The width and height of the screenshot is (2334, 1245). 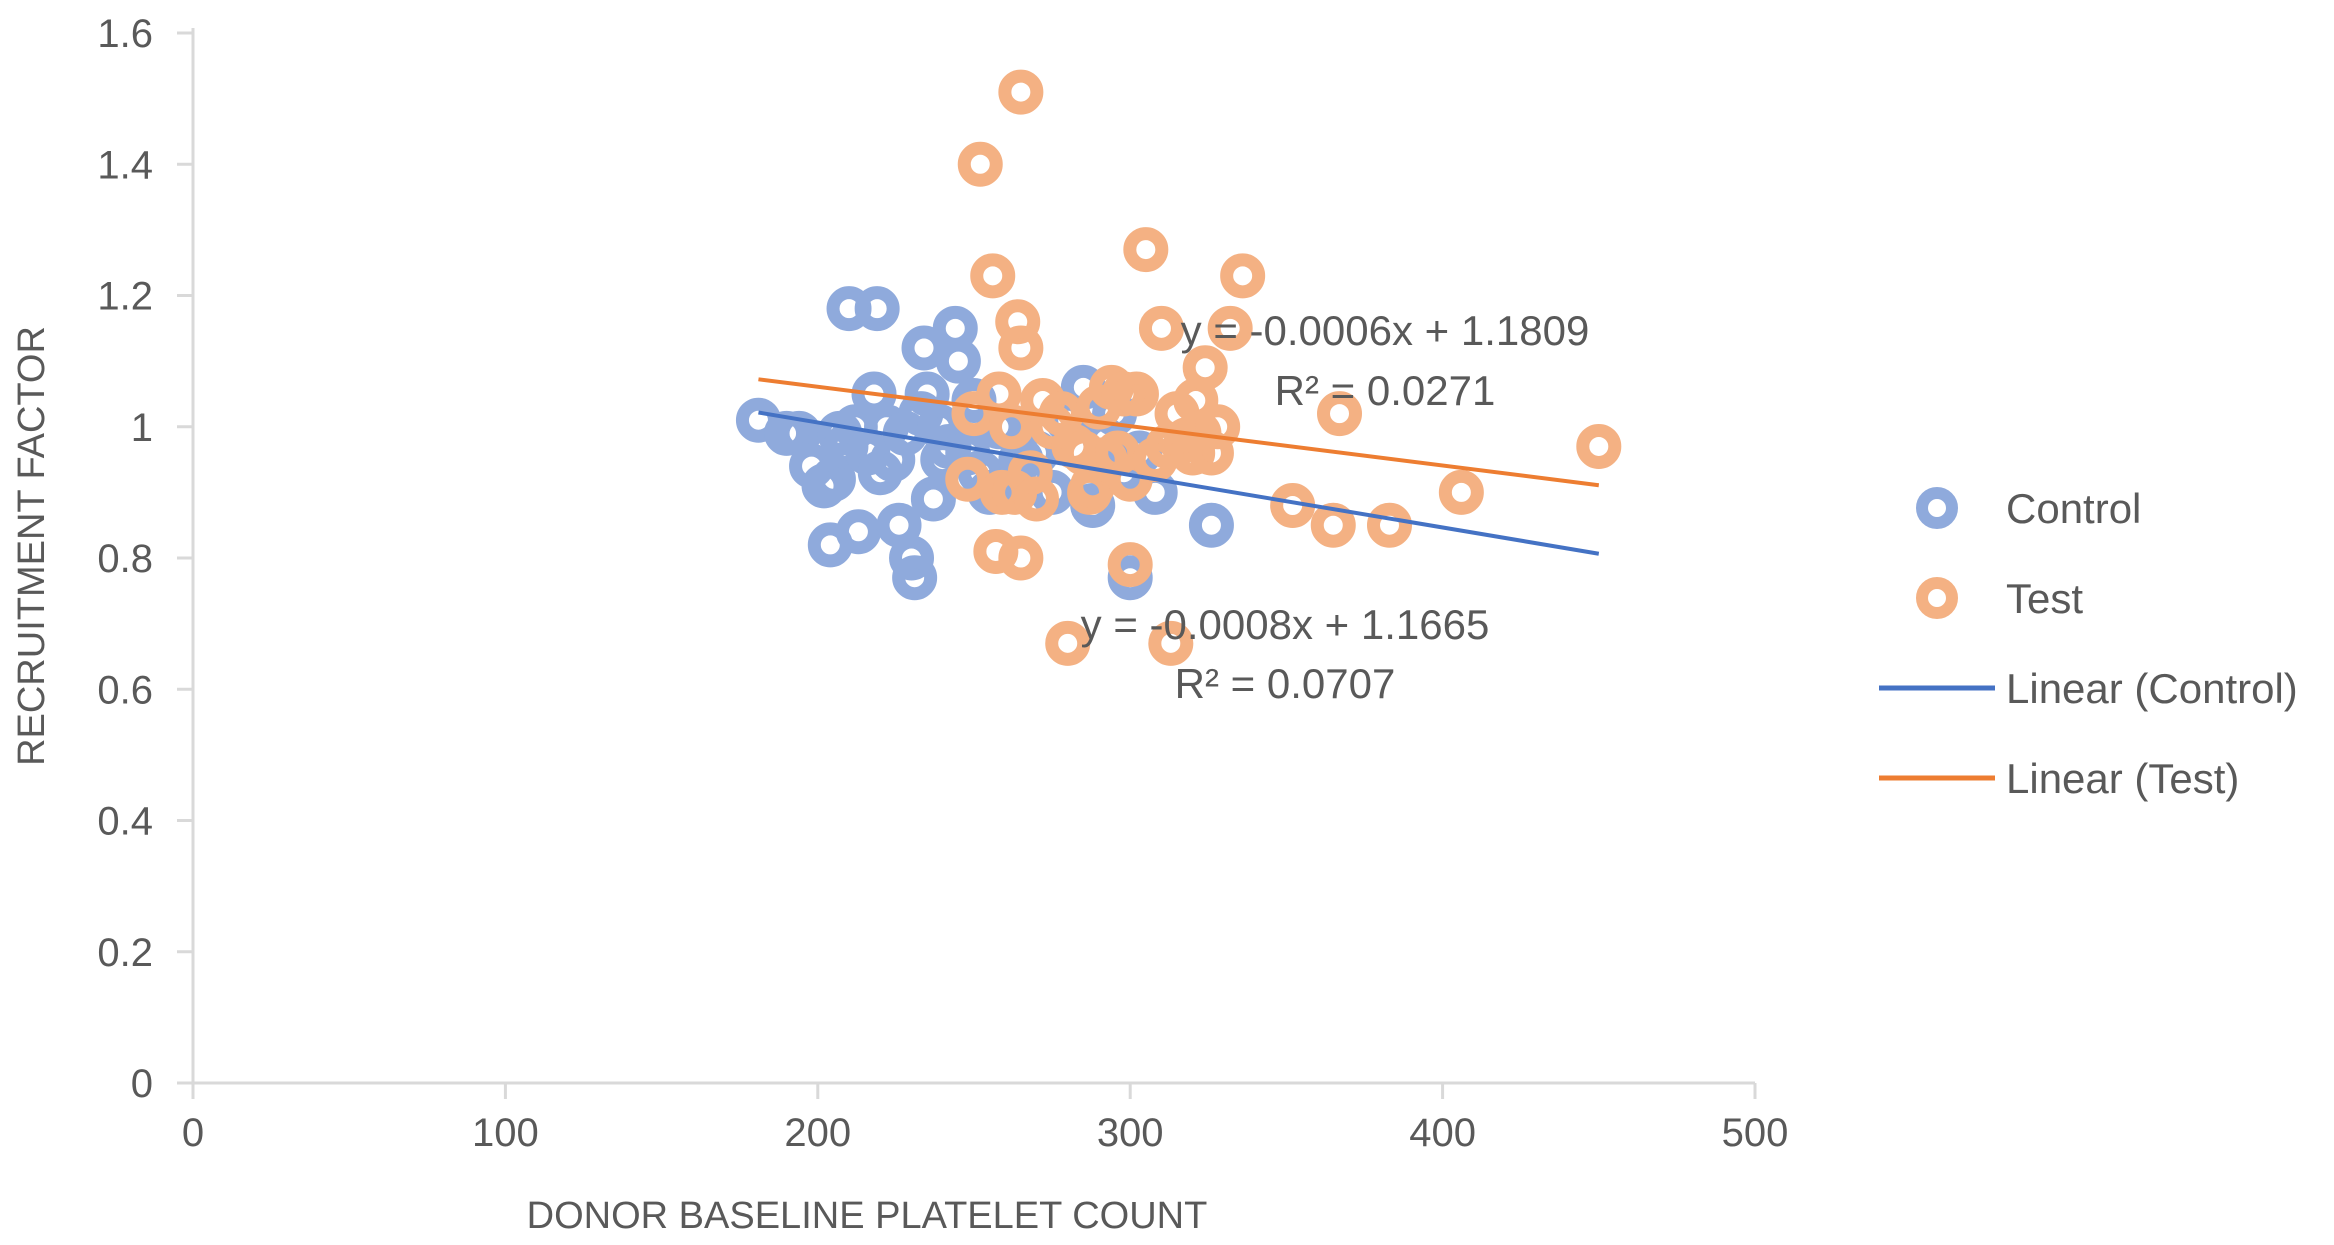 I want to click on linear-test-equation: y = -0.0006x + 1.1809, so click(x=1385, y=330).